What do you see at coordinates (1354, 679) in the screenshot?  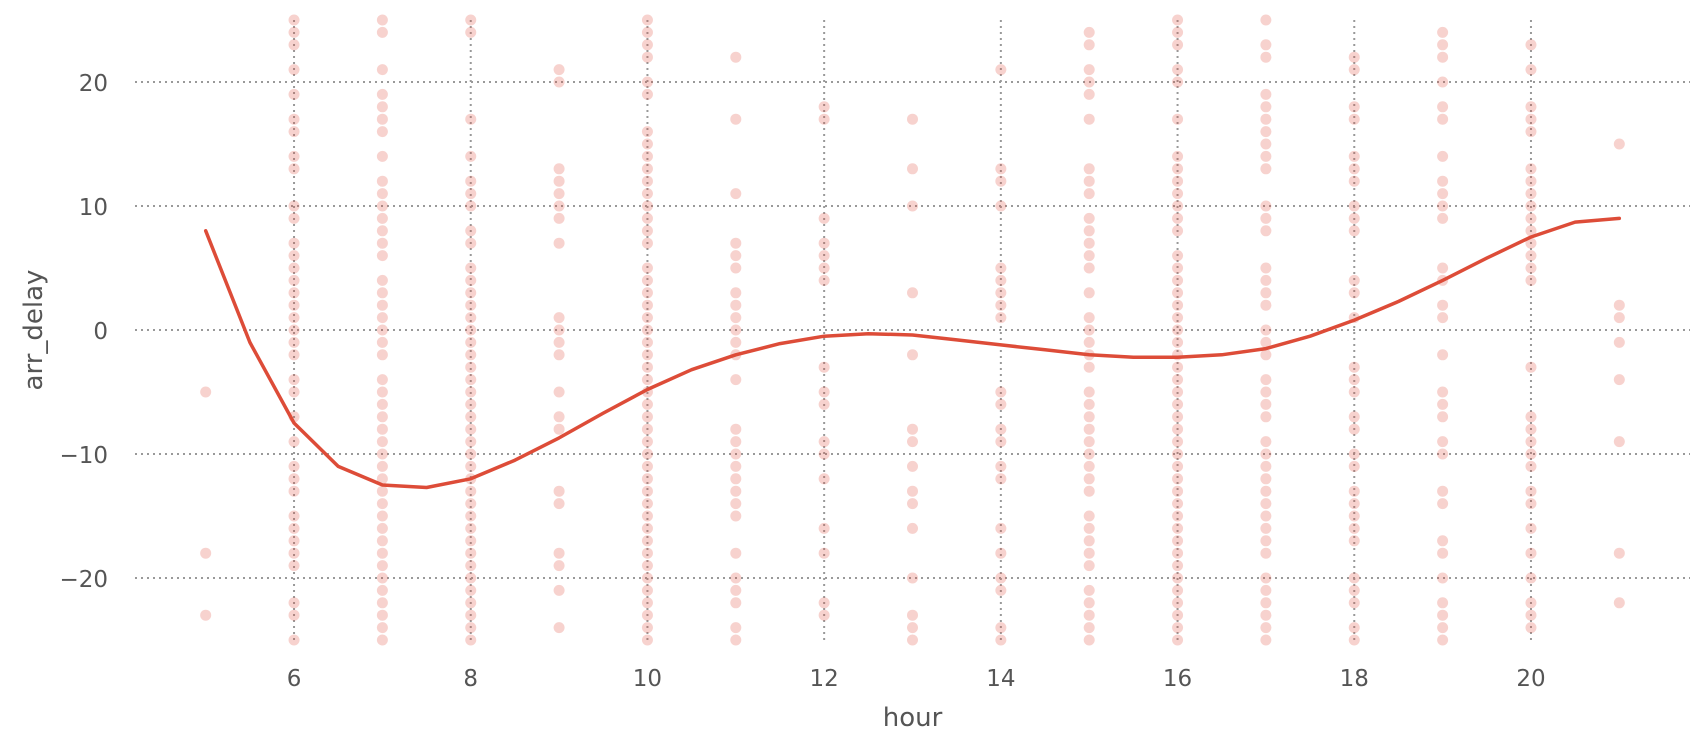 I see `x-tick-label: 18` at bounding box center [1354, 679].